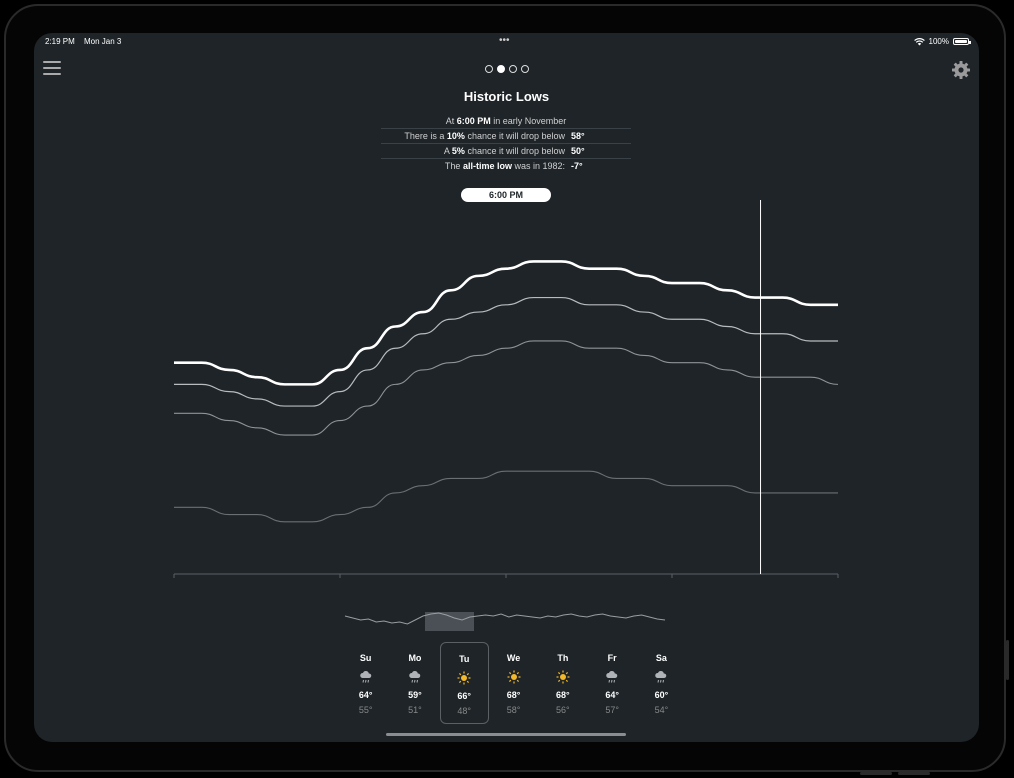 This screenshot has height=778, width=1014. Describe the element at coordinates (415, 710) in the screenshot. I see `day-low: 51°` at that location.